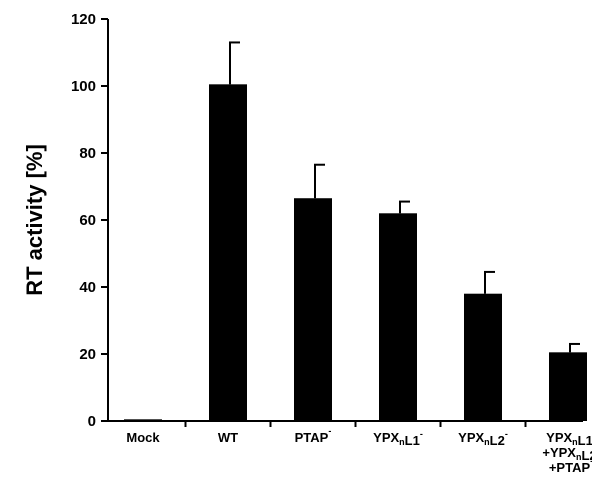  Describe the element at coordinates (87, 287) in the screenshot. I see `y-tick-label: 40` at that location.